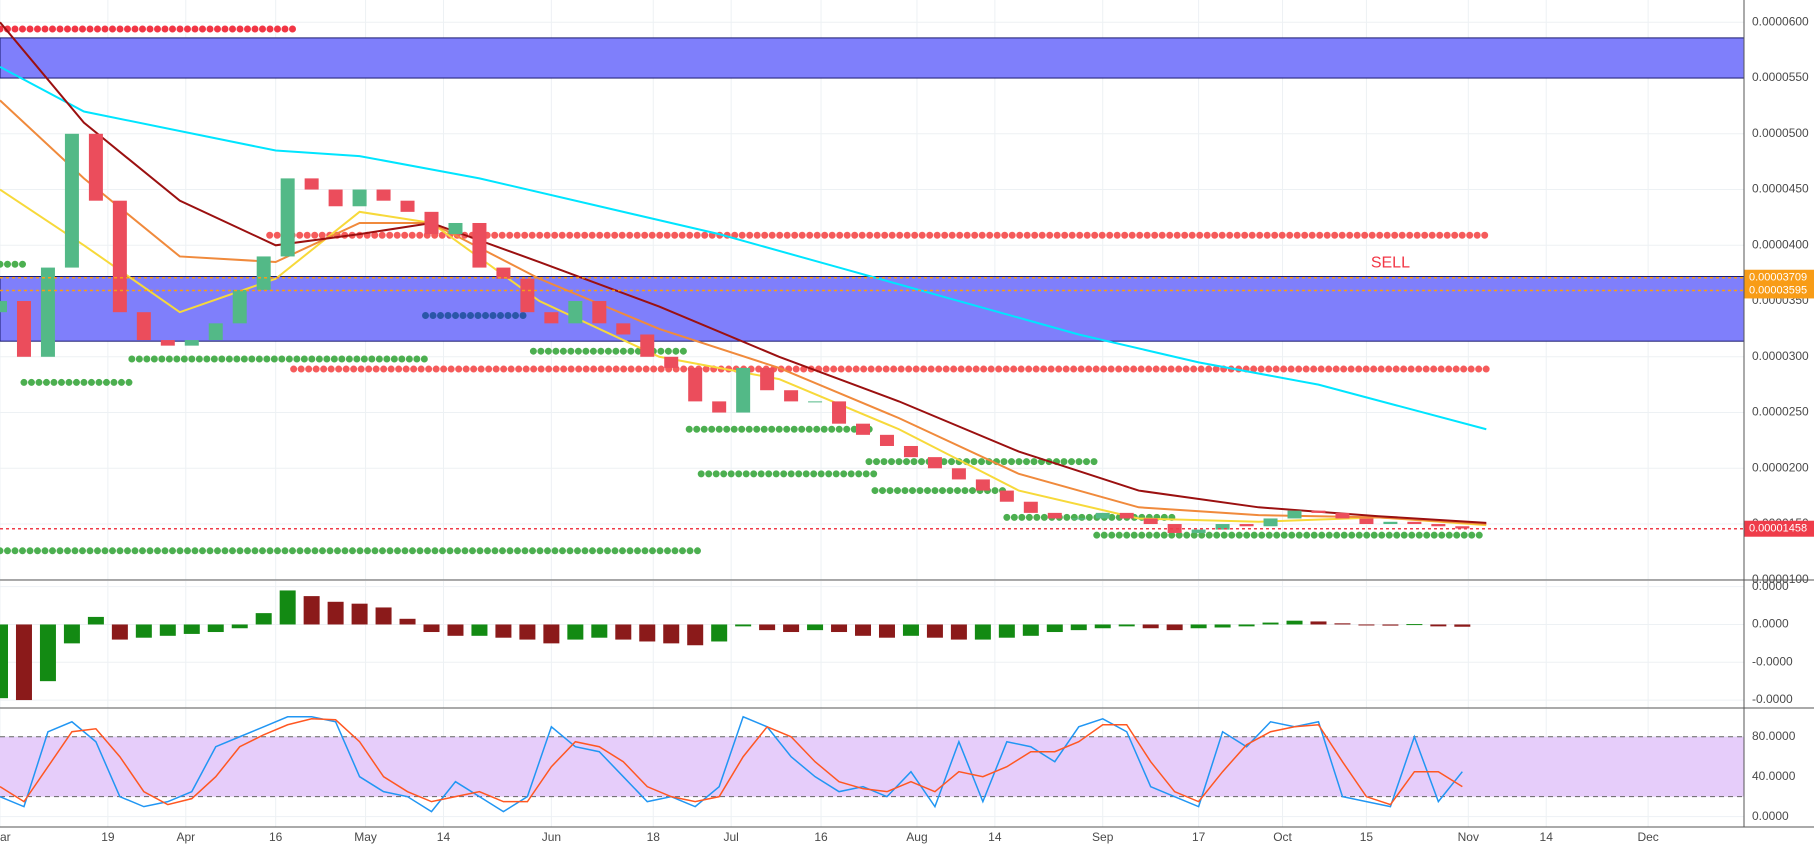 This screenshot has width=1814, height=849. Describe the element at coordinates (1778, 290) in the screenshot. I see `price-tag-label: 0.00003595` at that location.